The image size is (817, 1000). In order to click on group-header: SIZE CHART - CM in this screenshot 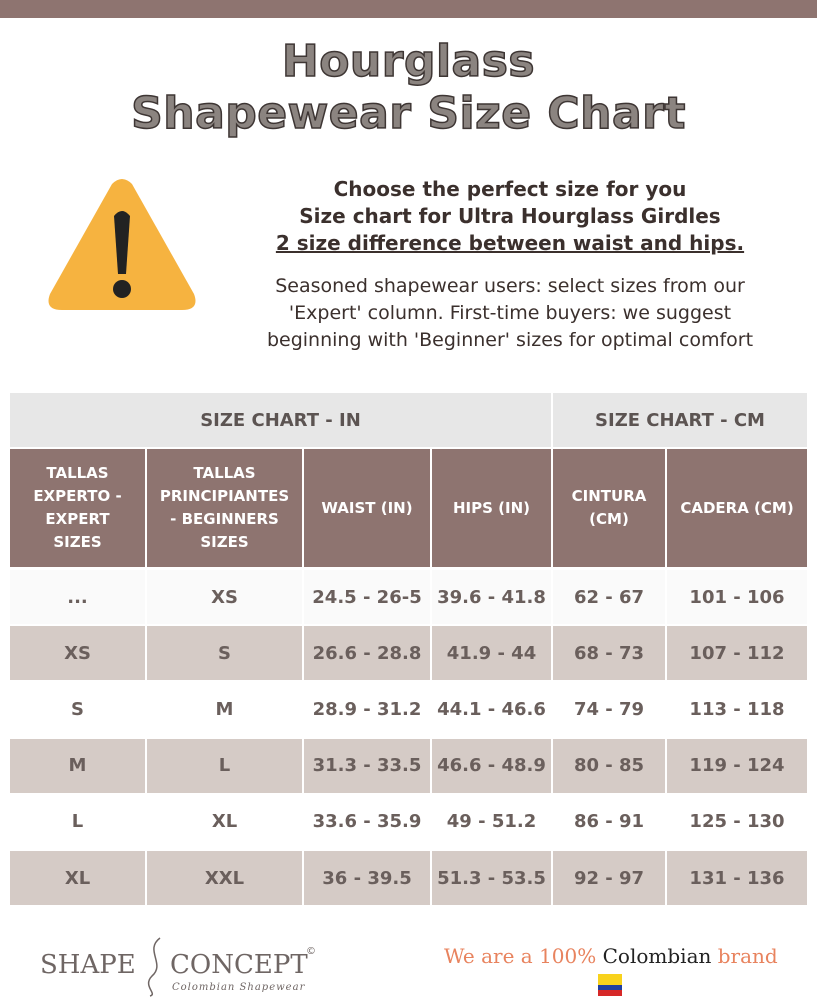, I will do `click(680, 420)`.